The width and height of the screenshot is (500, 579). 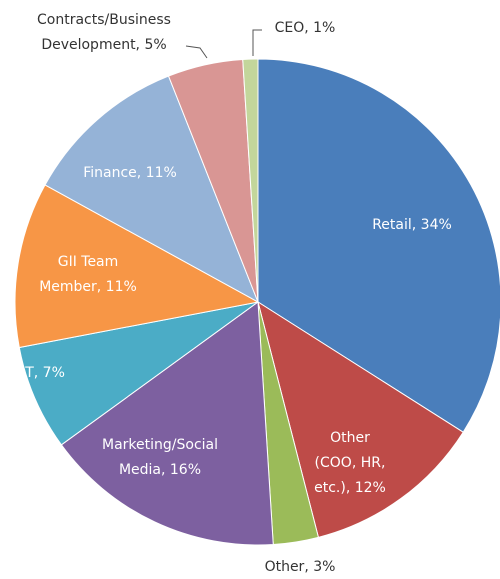 I want to click on data-label: GII Team Member, 11%, so click(x=88, y=274).